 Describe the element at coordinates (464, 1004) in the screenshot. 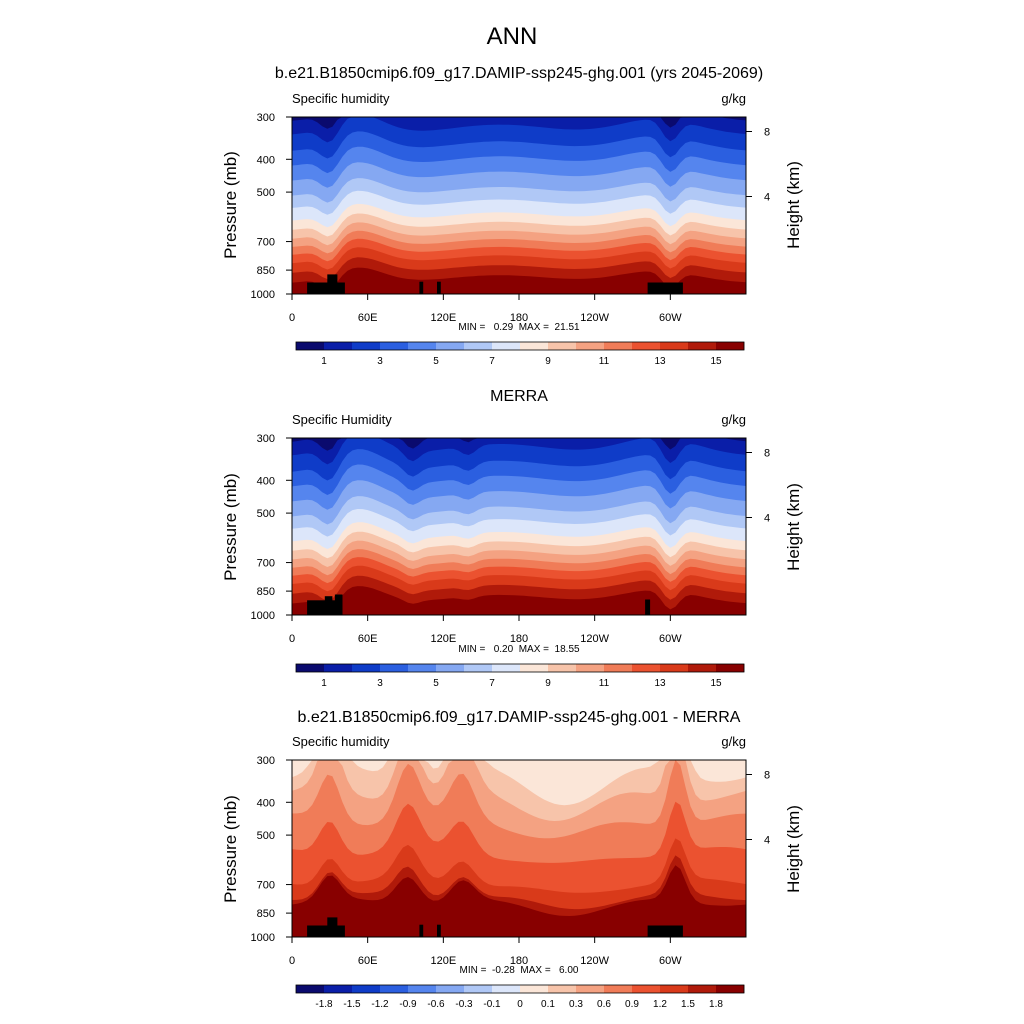

I see `colorbar-label: -0.3` at that location.